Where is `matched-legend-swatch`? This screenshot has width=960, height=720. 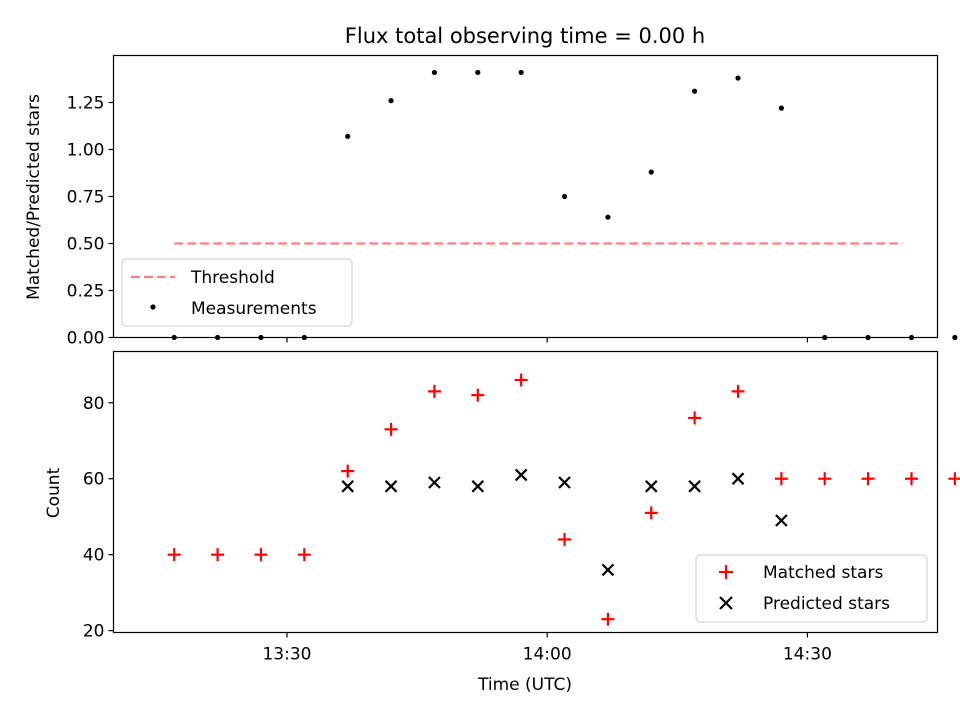
matched-legend-swatch is located at coordinates (726, 572).